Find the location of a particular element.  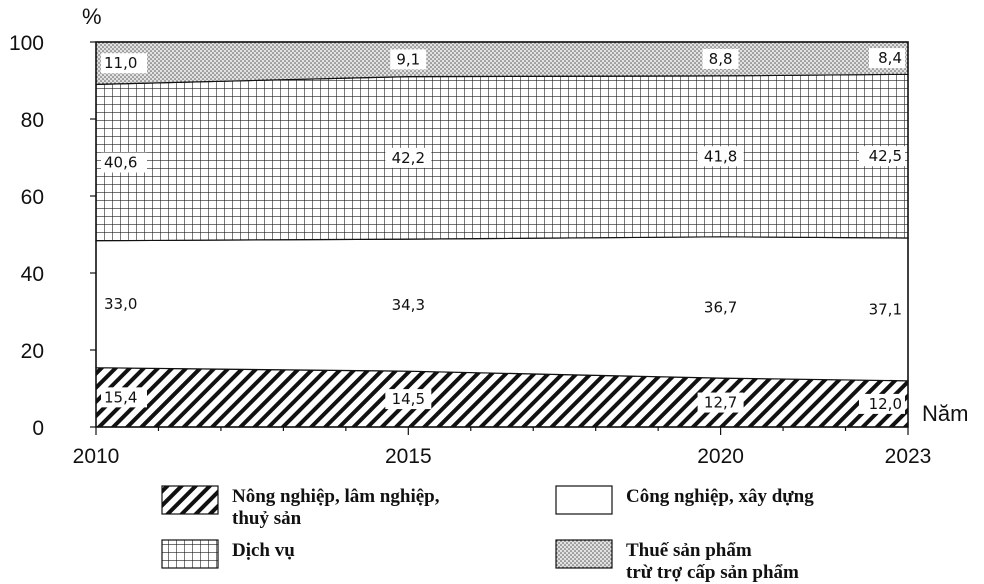

y-axis-ticks: 0 20 40 60 80 100 is located at coordinates (52, 236).